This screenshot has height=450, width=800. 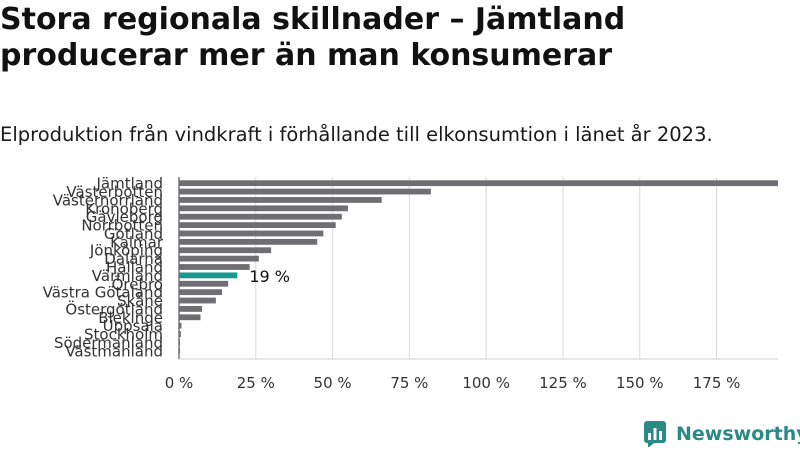 I want to click on bar-västra-götaland, so click(x=201, y=292).